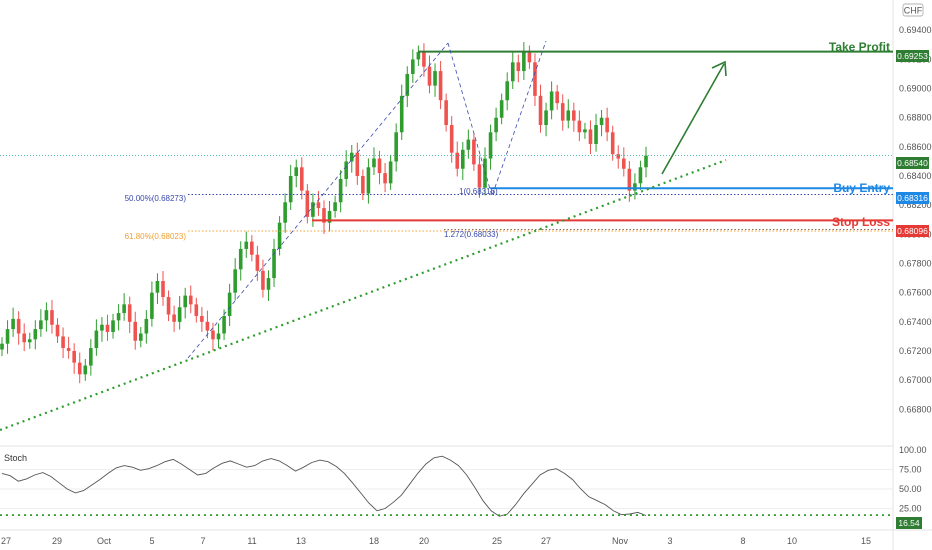 The image size is (932, 550). I want to click on time-tick-label: 25, so click(497, 541).